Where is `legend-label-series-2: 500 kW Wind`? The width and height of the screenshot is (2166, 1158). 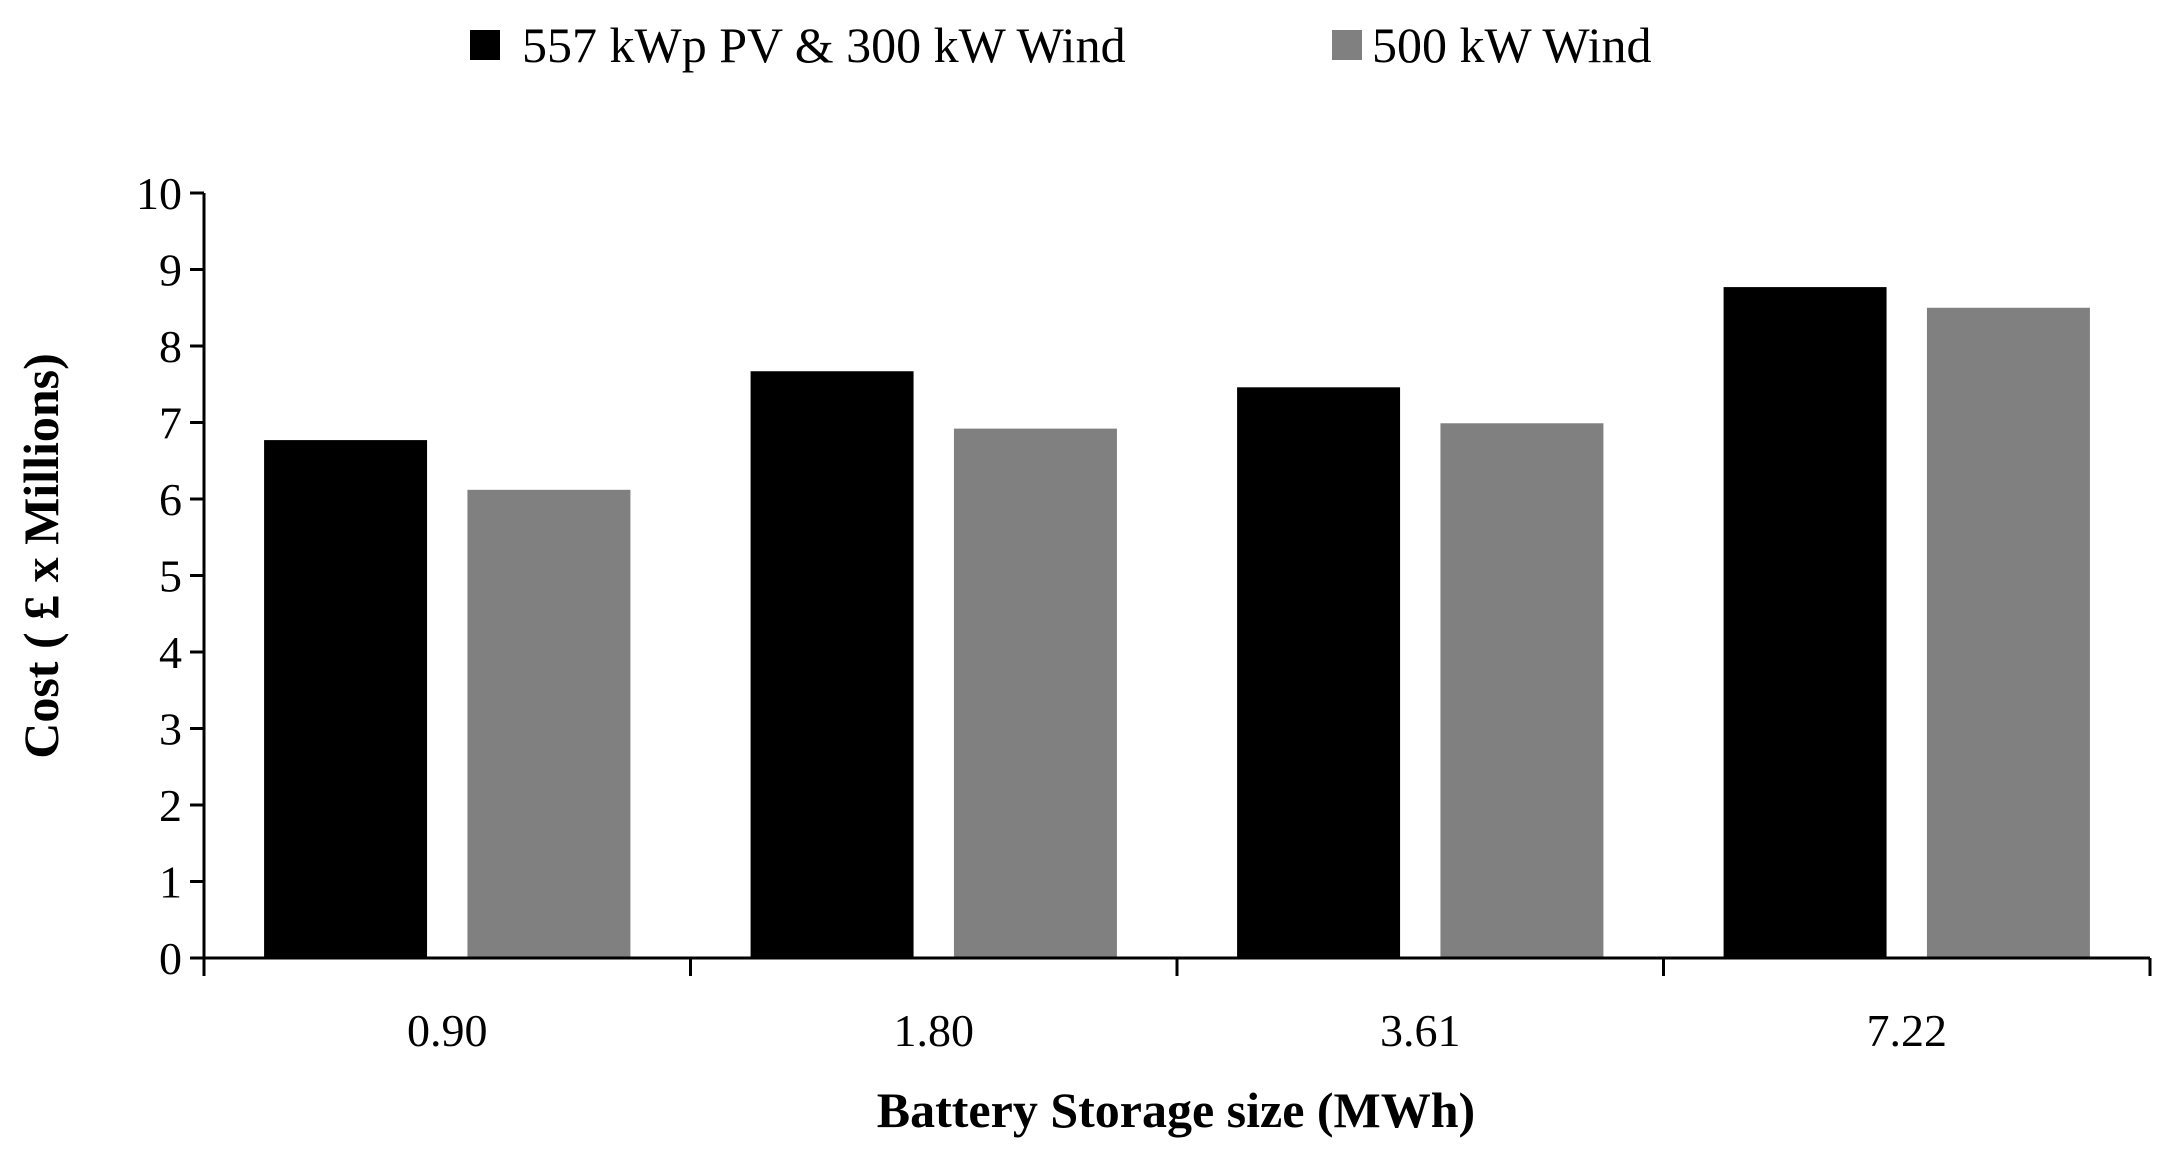 legend-label-series-2: 500 kW Wind is located at coordinates (1511, 45).